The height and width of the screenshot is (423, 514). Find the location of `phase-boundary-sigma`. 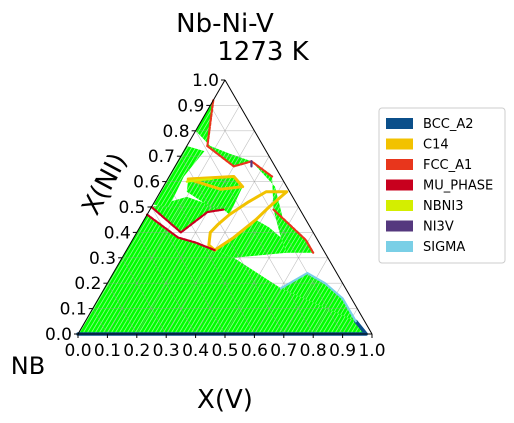

phase-boundary-sigma is located at coordinates (318, 297).